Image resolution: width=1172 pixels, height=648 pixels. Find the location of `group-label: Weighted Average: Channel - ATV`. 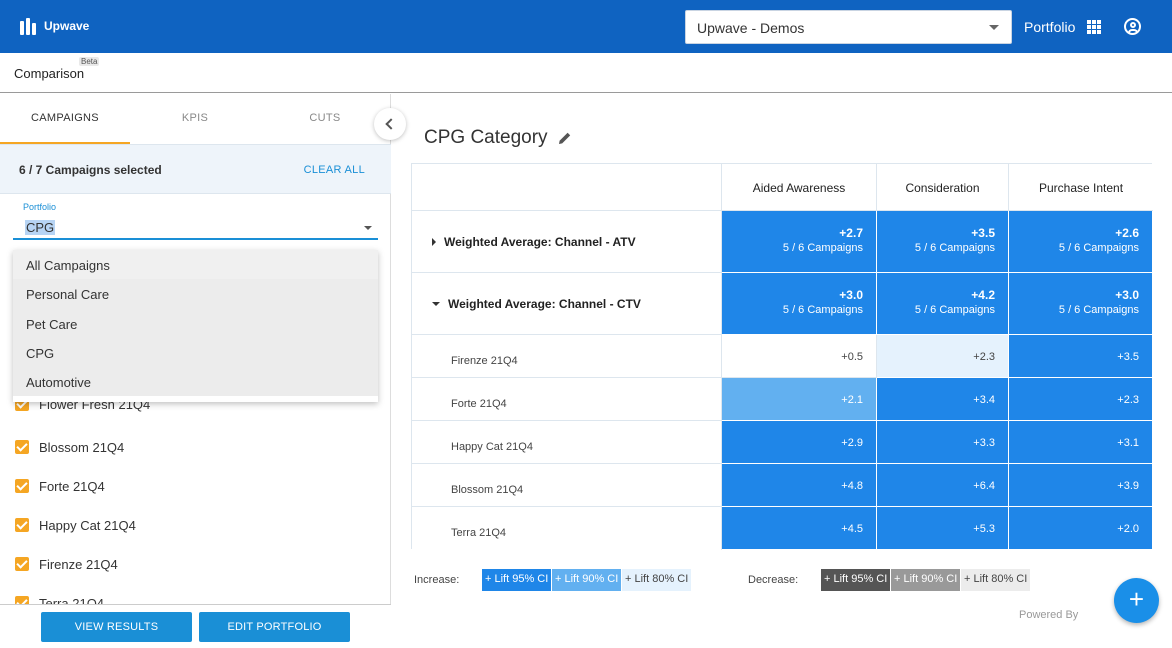

group-label: Weighted Average: Channel - ATV is located at coordinates (540, 242).